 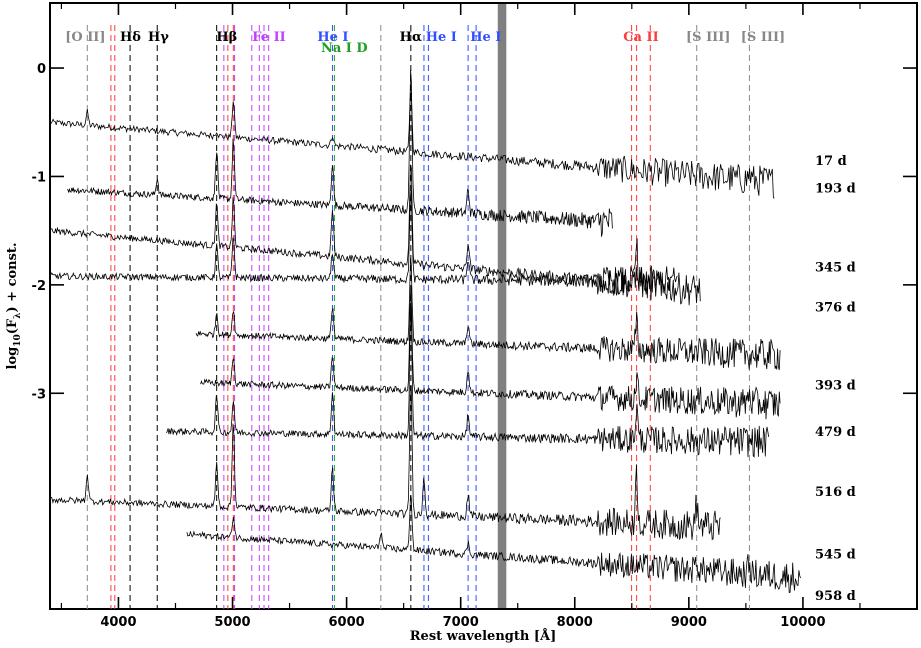 I want to click on x-tick-label: 9000, so click(x=689, y=622).